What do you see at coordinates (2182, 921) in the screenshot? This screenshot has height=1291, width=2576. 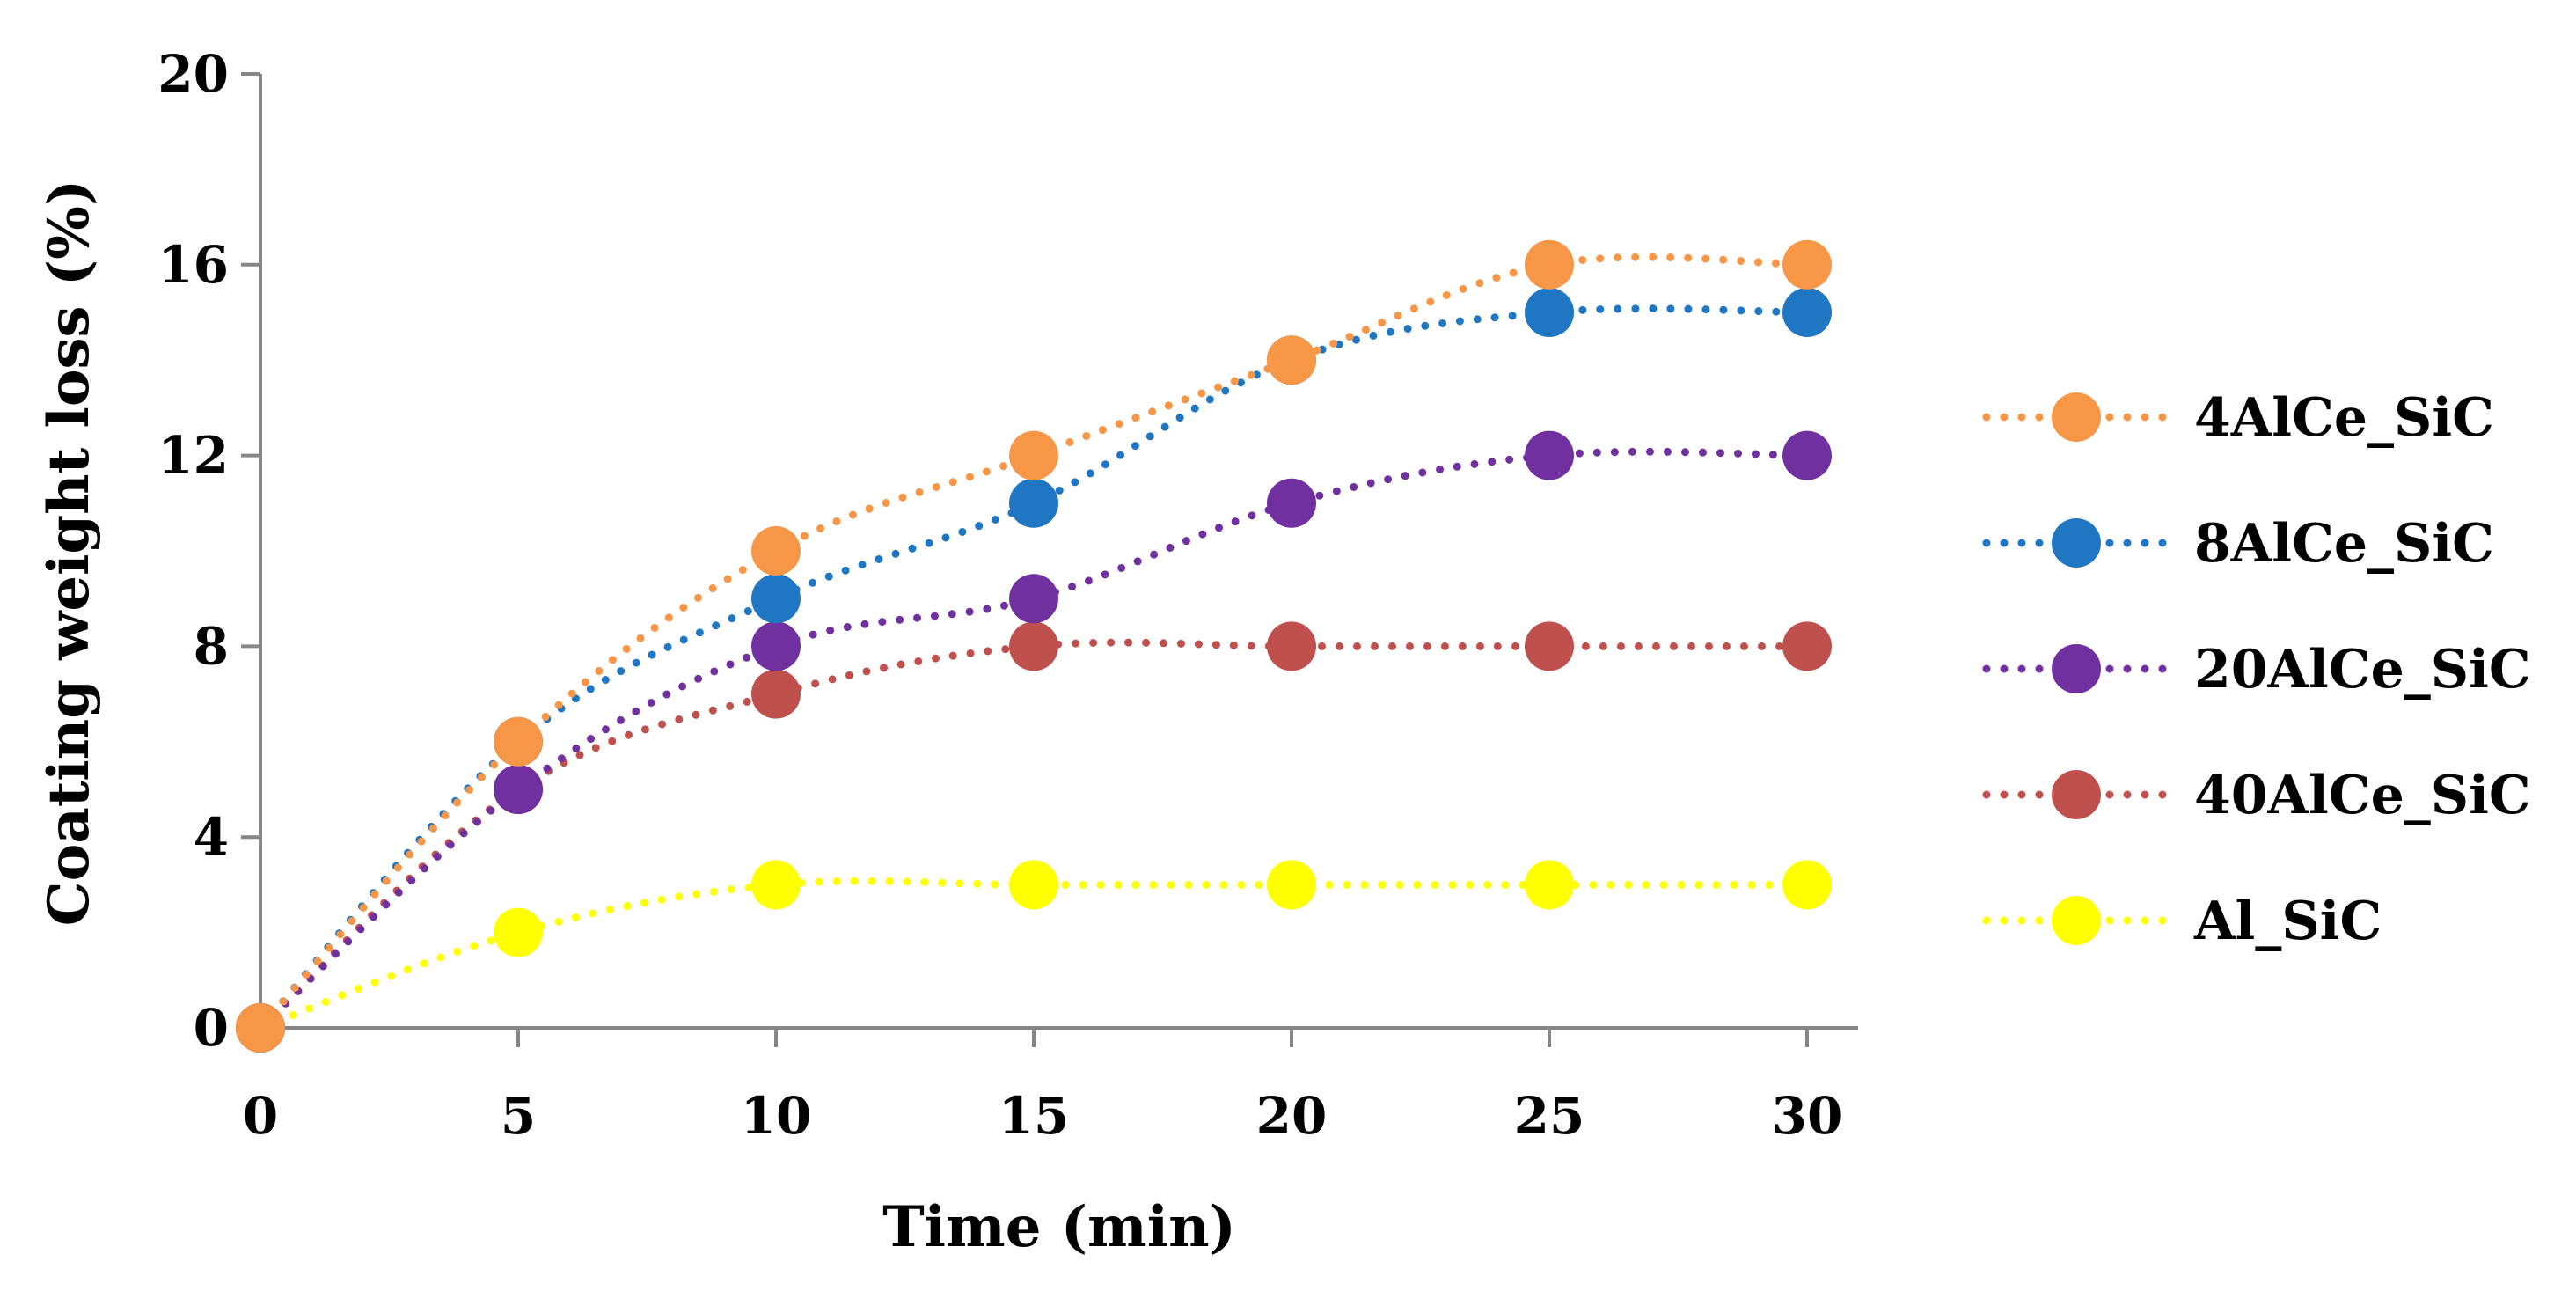 I see `legend-item: Al_SiC` at bounding box center [2182, 921].